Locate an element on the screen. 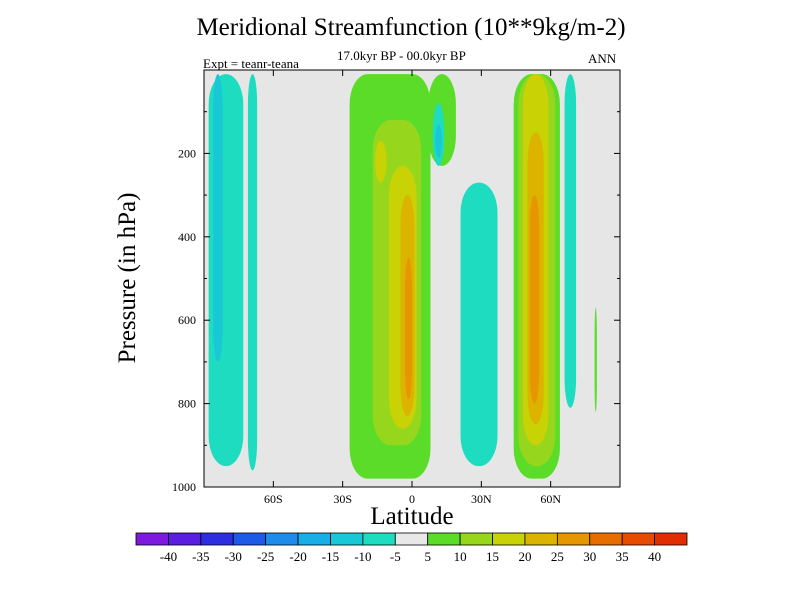  season-label: ANN is located at coordinates (602, 58).